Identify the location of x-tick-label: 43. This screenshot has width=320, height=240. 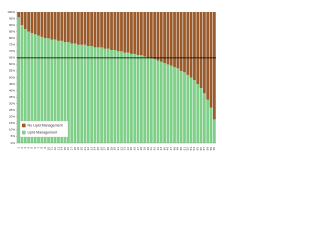
(158, 149).